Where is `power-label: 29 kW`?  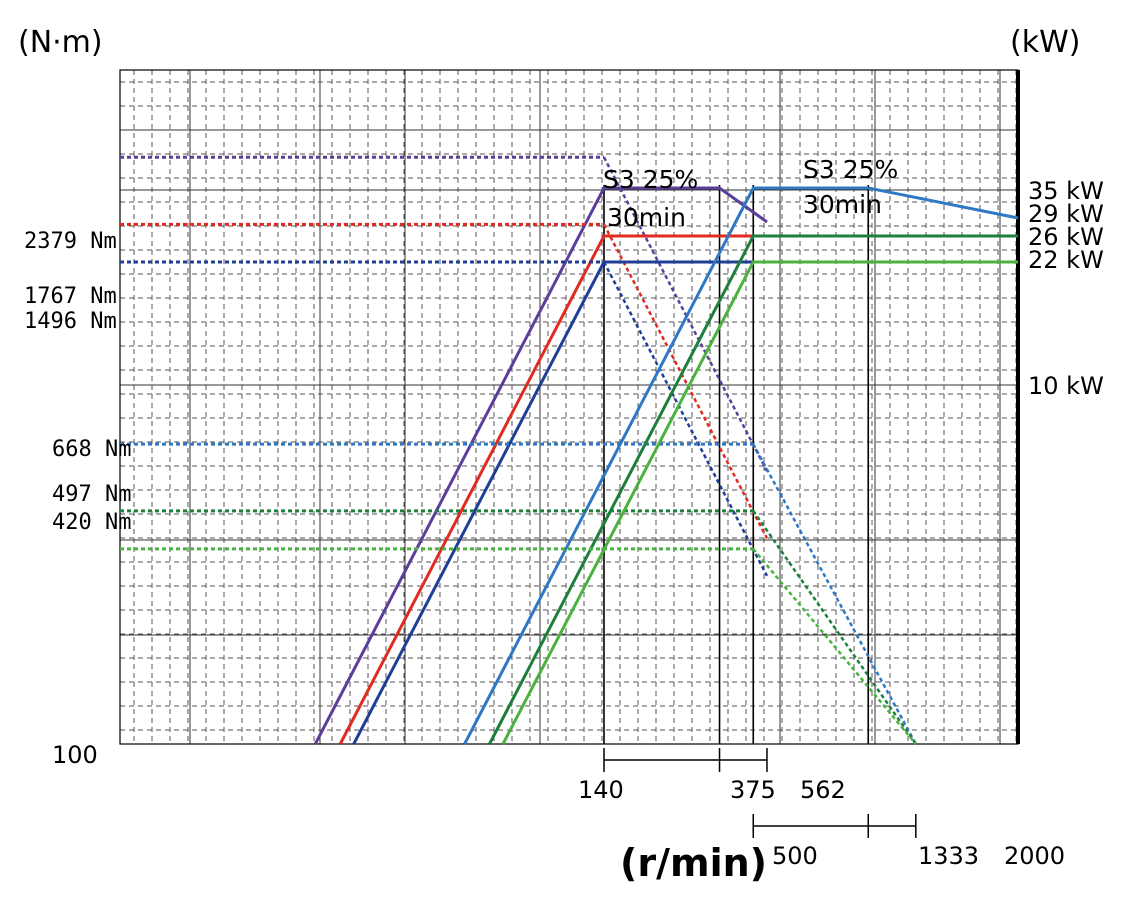
power-label: 29 kW is located at coordinates (1066, 214).